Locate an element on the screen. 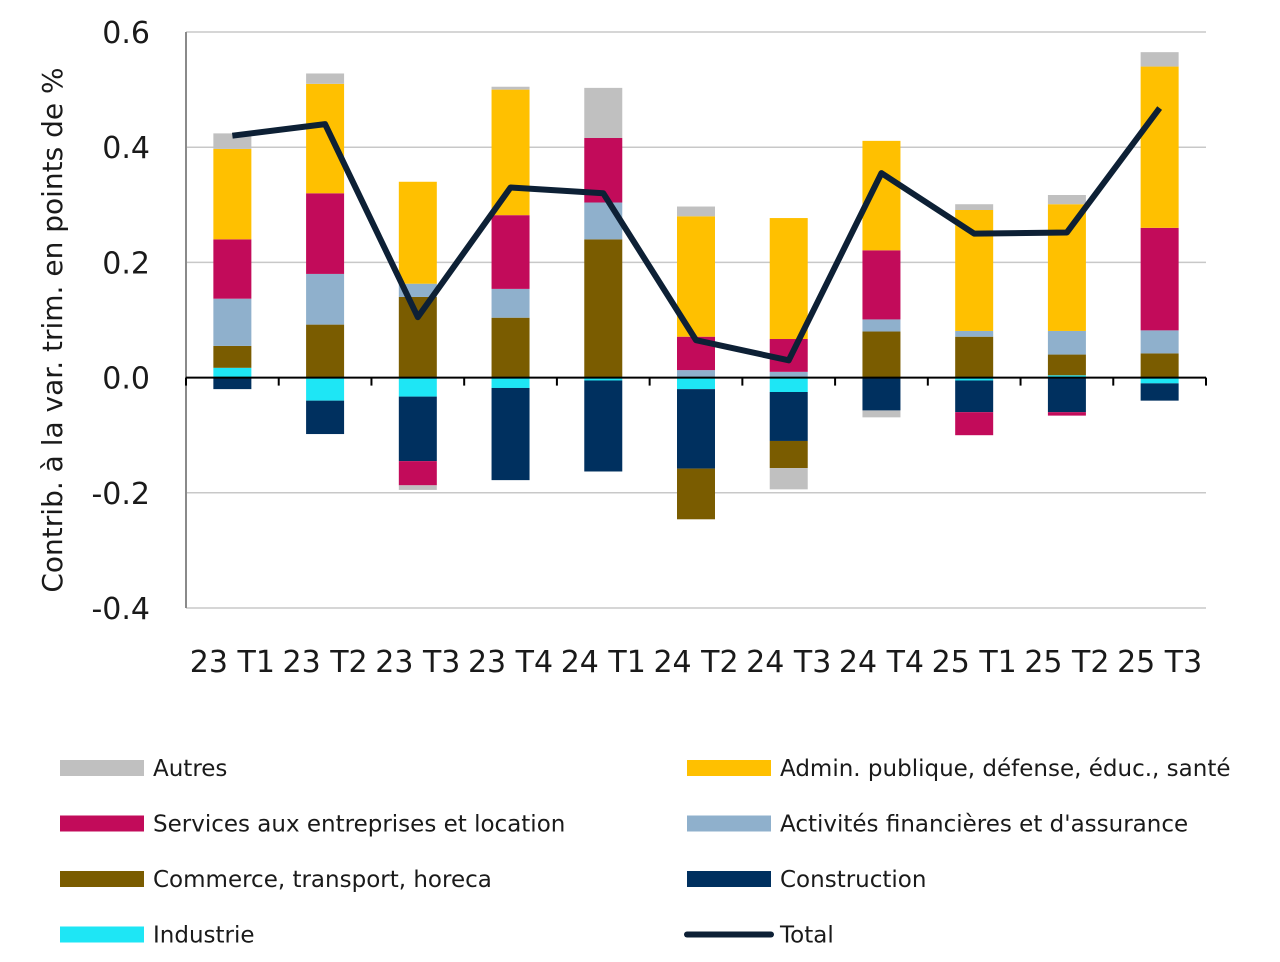 This screenshot has width=1280, height=962. legend-label: Industrie is located at coordinates (204, 936).